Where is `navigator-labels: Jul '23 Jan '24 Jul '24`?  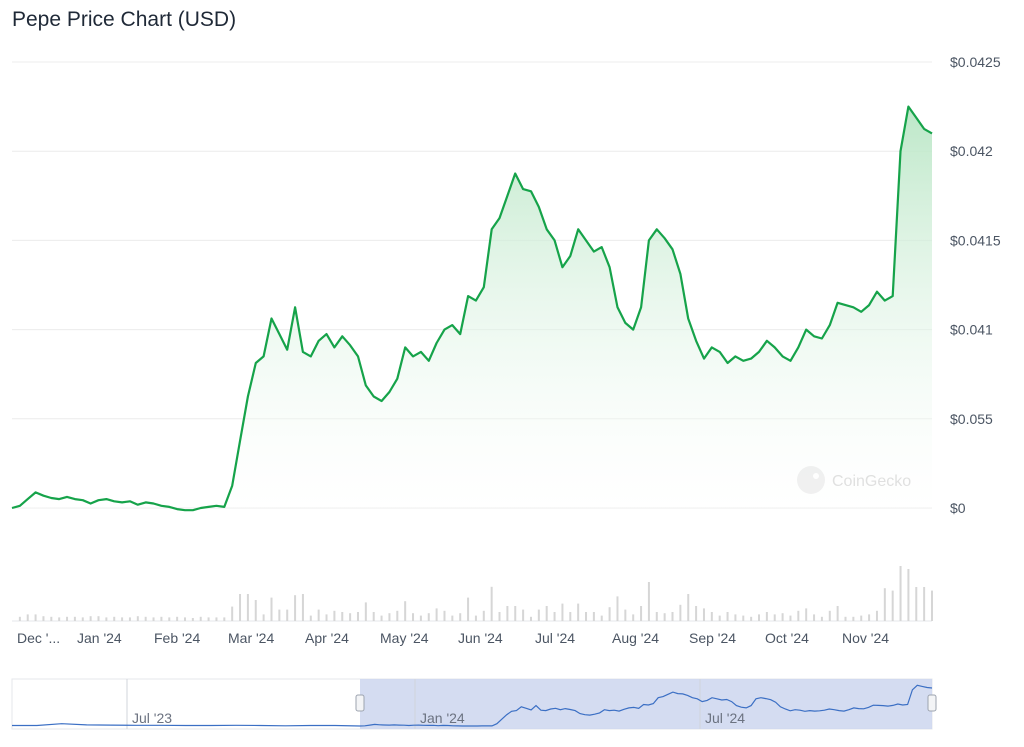
navigator-labels: Jul '23 Jan '24 Jul '24 is located at coordinates (438, 718).